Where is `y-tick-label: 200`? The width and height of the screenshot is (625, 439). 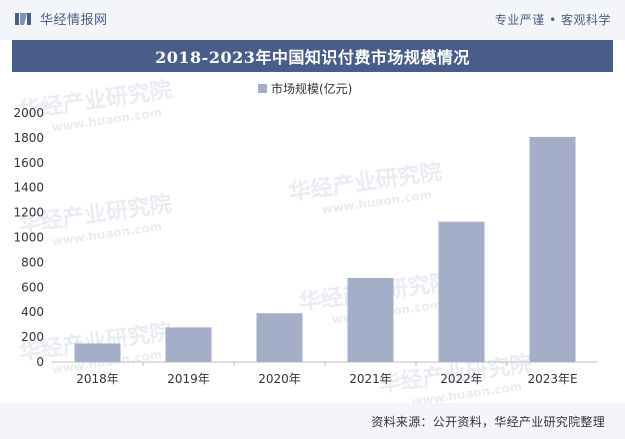 y-tick-label: 200 is located at coordinates (32, 337).